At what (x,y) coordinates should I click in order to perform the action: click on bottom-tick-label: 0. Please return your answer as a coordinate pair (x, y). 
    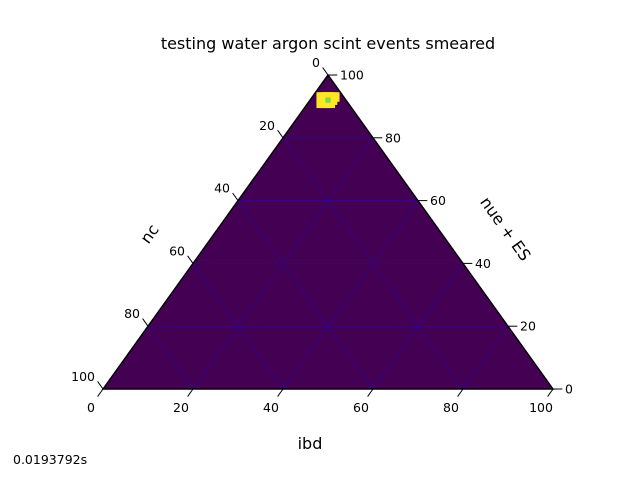
    Looking at the image, I should click on (91, 407).